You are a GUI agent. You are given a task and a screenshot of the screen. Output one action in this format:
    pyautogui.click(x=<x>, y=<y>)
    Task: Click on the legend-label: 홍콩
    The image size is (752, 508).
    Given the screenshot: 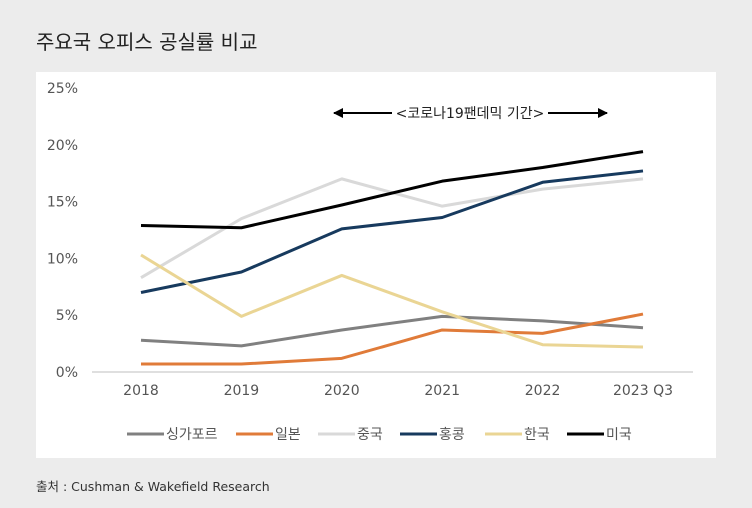 What is the action you would take?
    pyautogui.click(x=452, y=435)
    